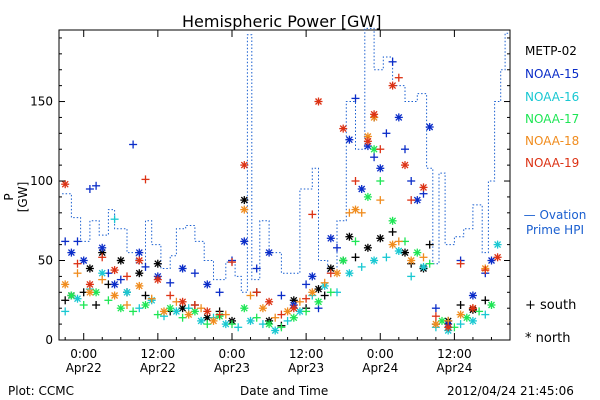 This screenshot has width=600, height=400. What do you see at coordinates (284, 391) in the screenshot?
I see `x-axis-label: Date and Time` at bounding box center [284, 391].